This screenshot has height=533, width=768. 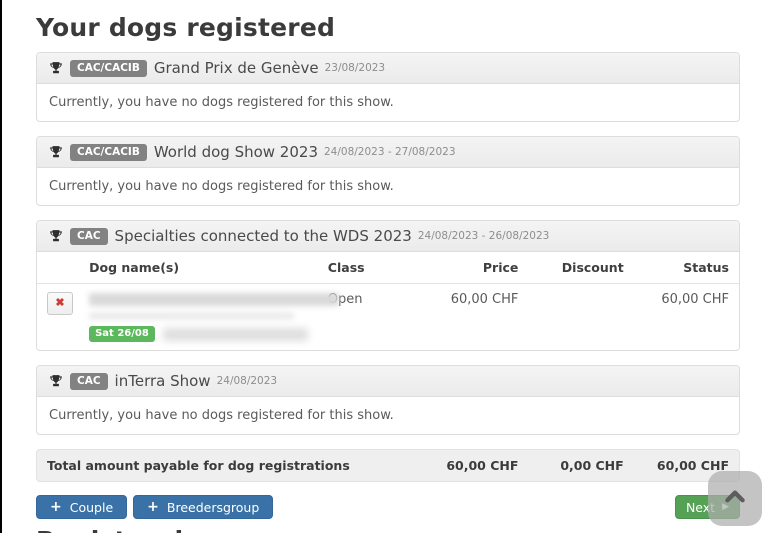 What do you see at coordinates (235, 334) in the screenshot?
I see `redacted-owner-info` at bounding box center [235, 334].